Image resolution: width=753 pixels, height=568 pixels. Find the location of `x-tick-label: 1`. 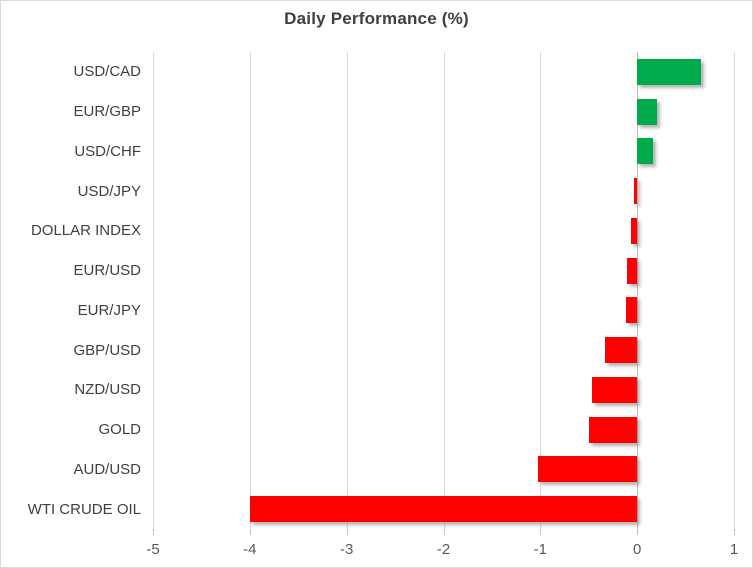

x-tick-label: 1 is located at coordinates (734, 549).